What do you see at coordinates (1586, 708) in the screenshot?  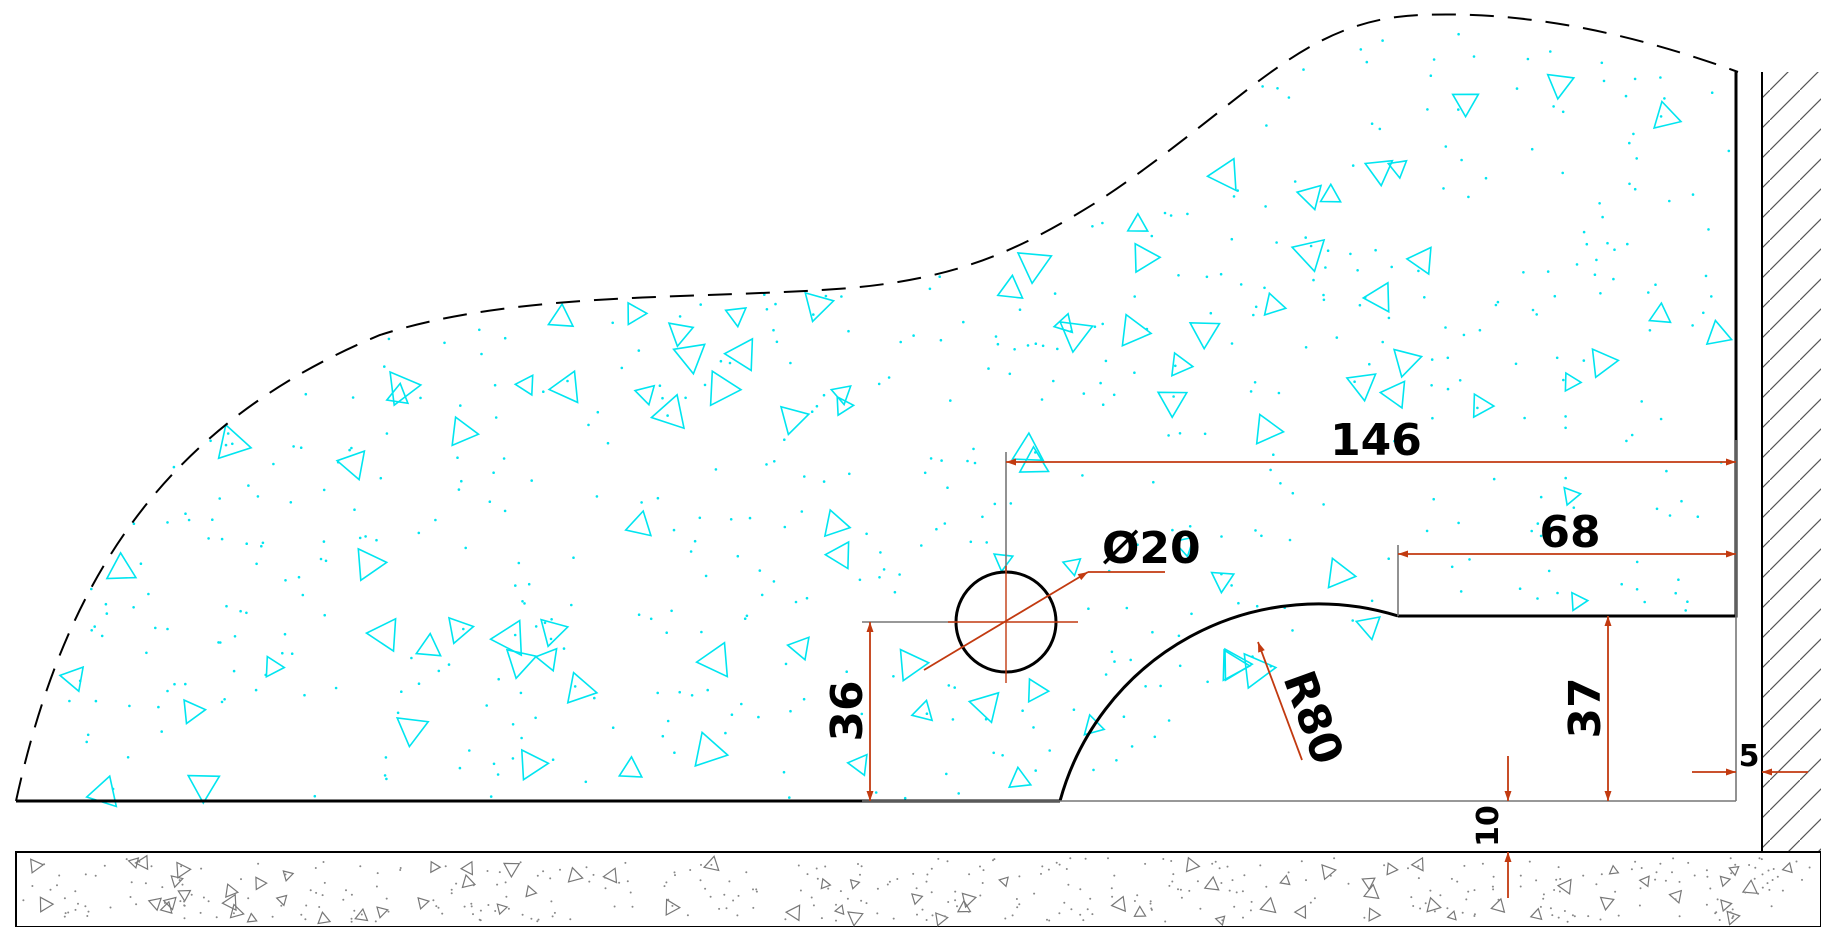 I see `dimension-37: 37` at bounding box center [1586, 708].